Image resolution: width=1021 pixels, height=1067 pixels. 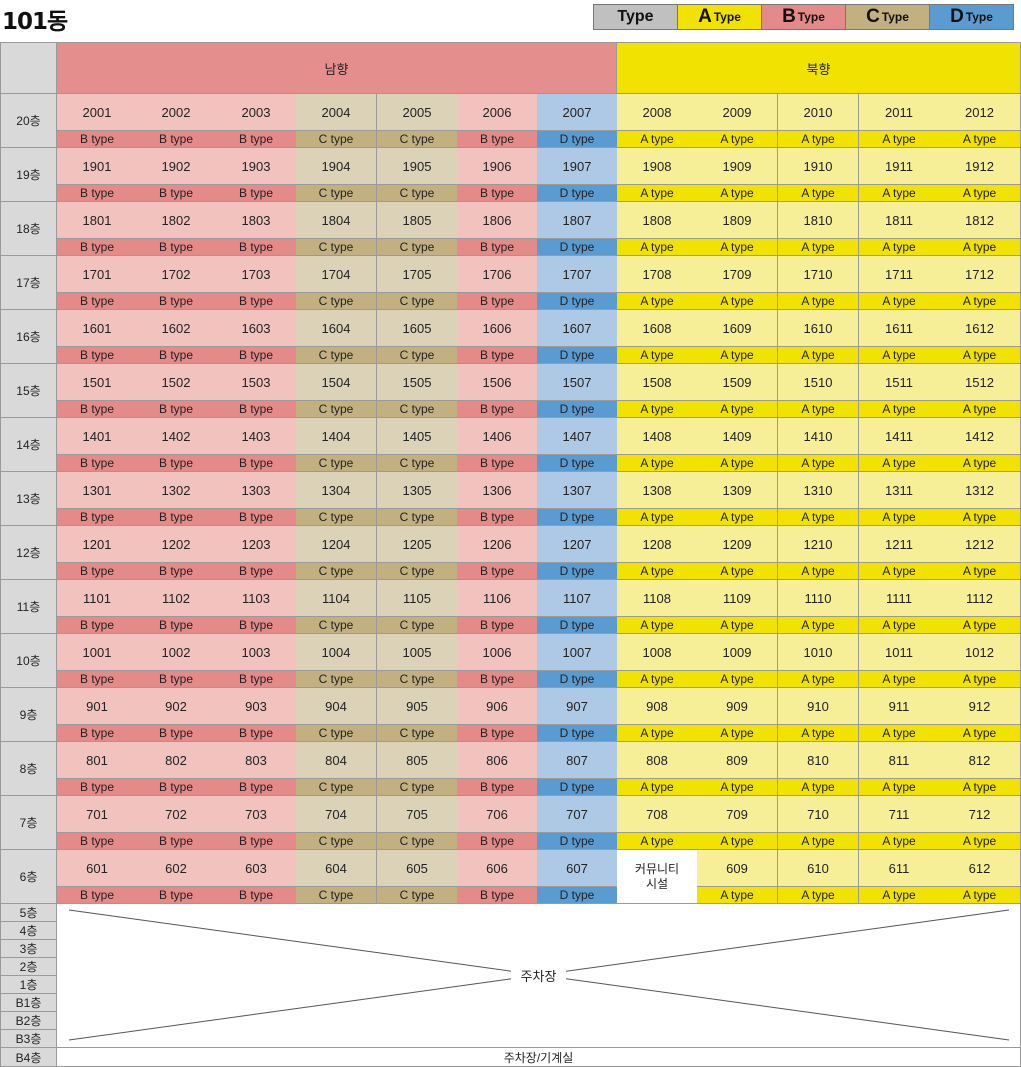 I want to click on unit-number: 1304, so click(x=336, y=490).